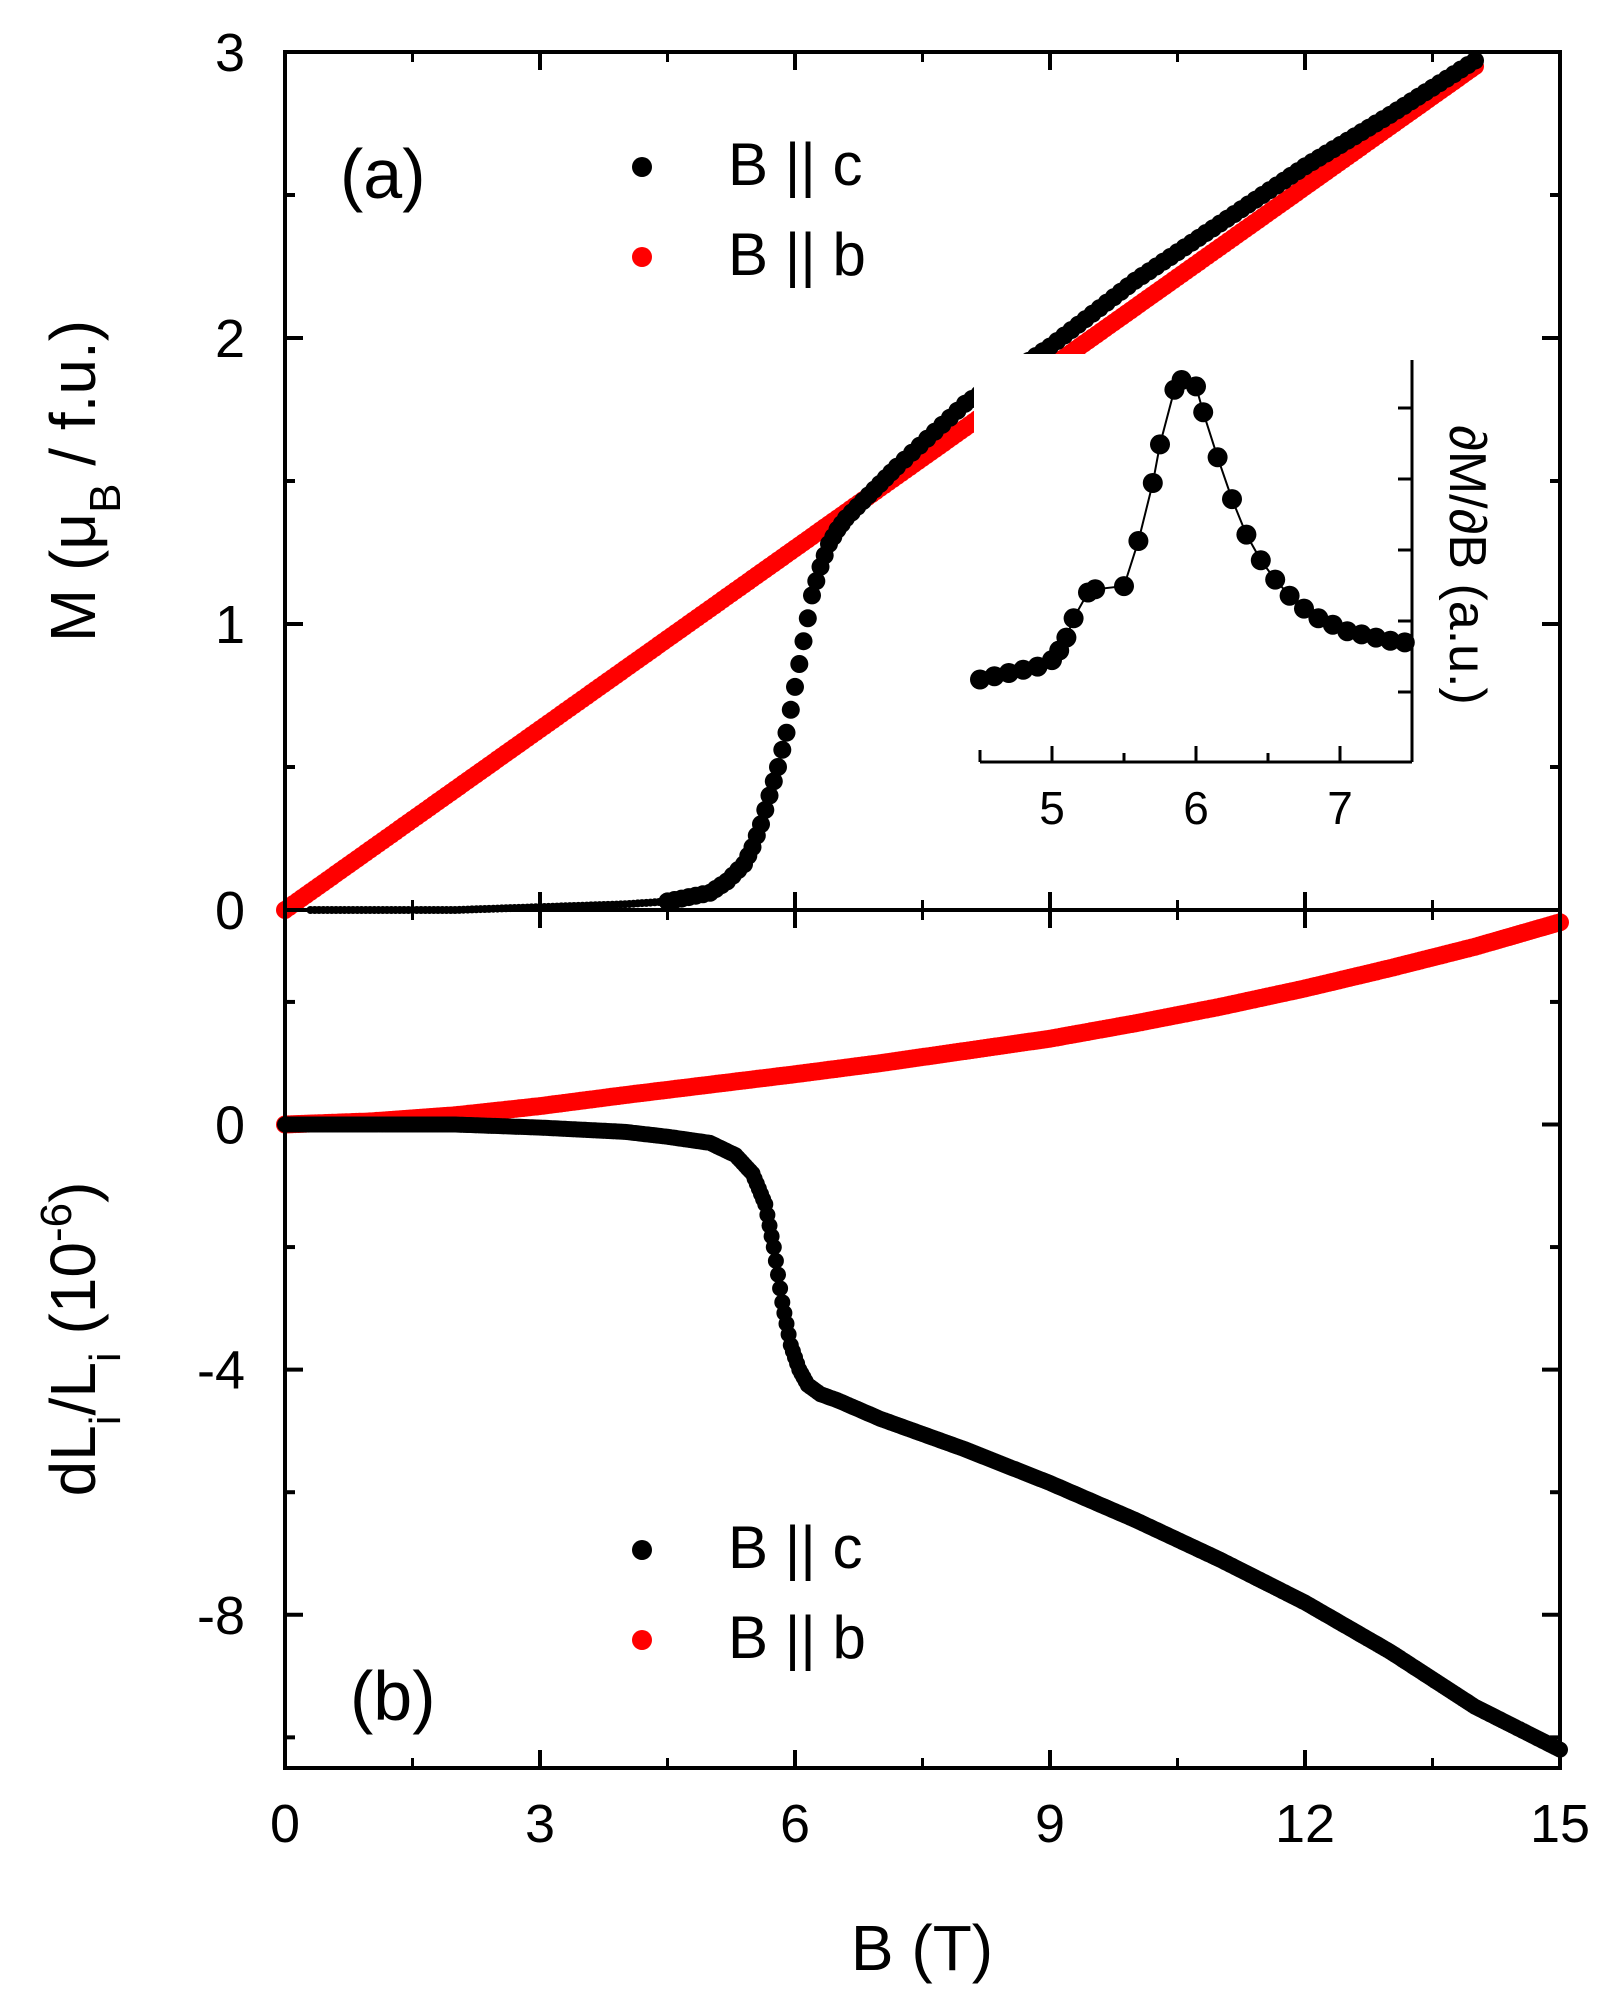  I want to click on inset-xtick-label: 7, so click(1340, 808).